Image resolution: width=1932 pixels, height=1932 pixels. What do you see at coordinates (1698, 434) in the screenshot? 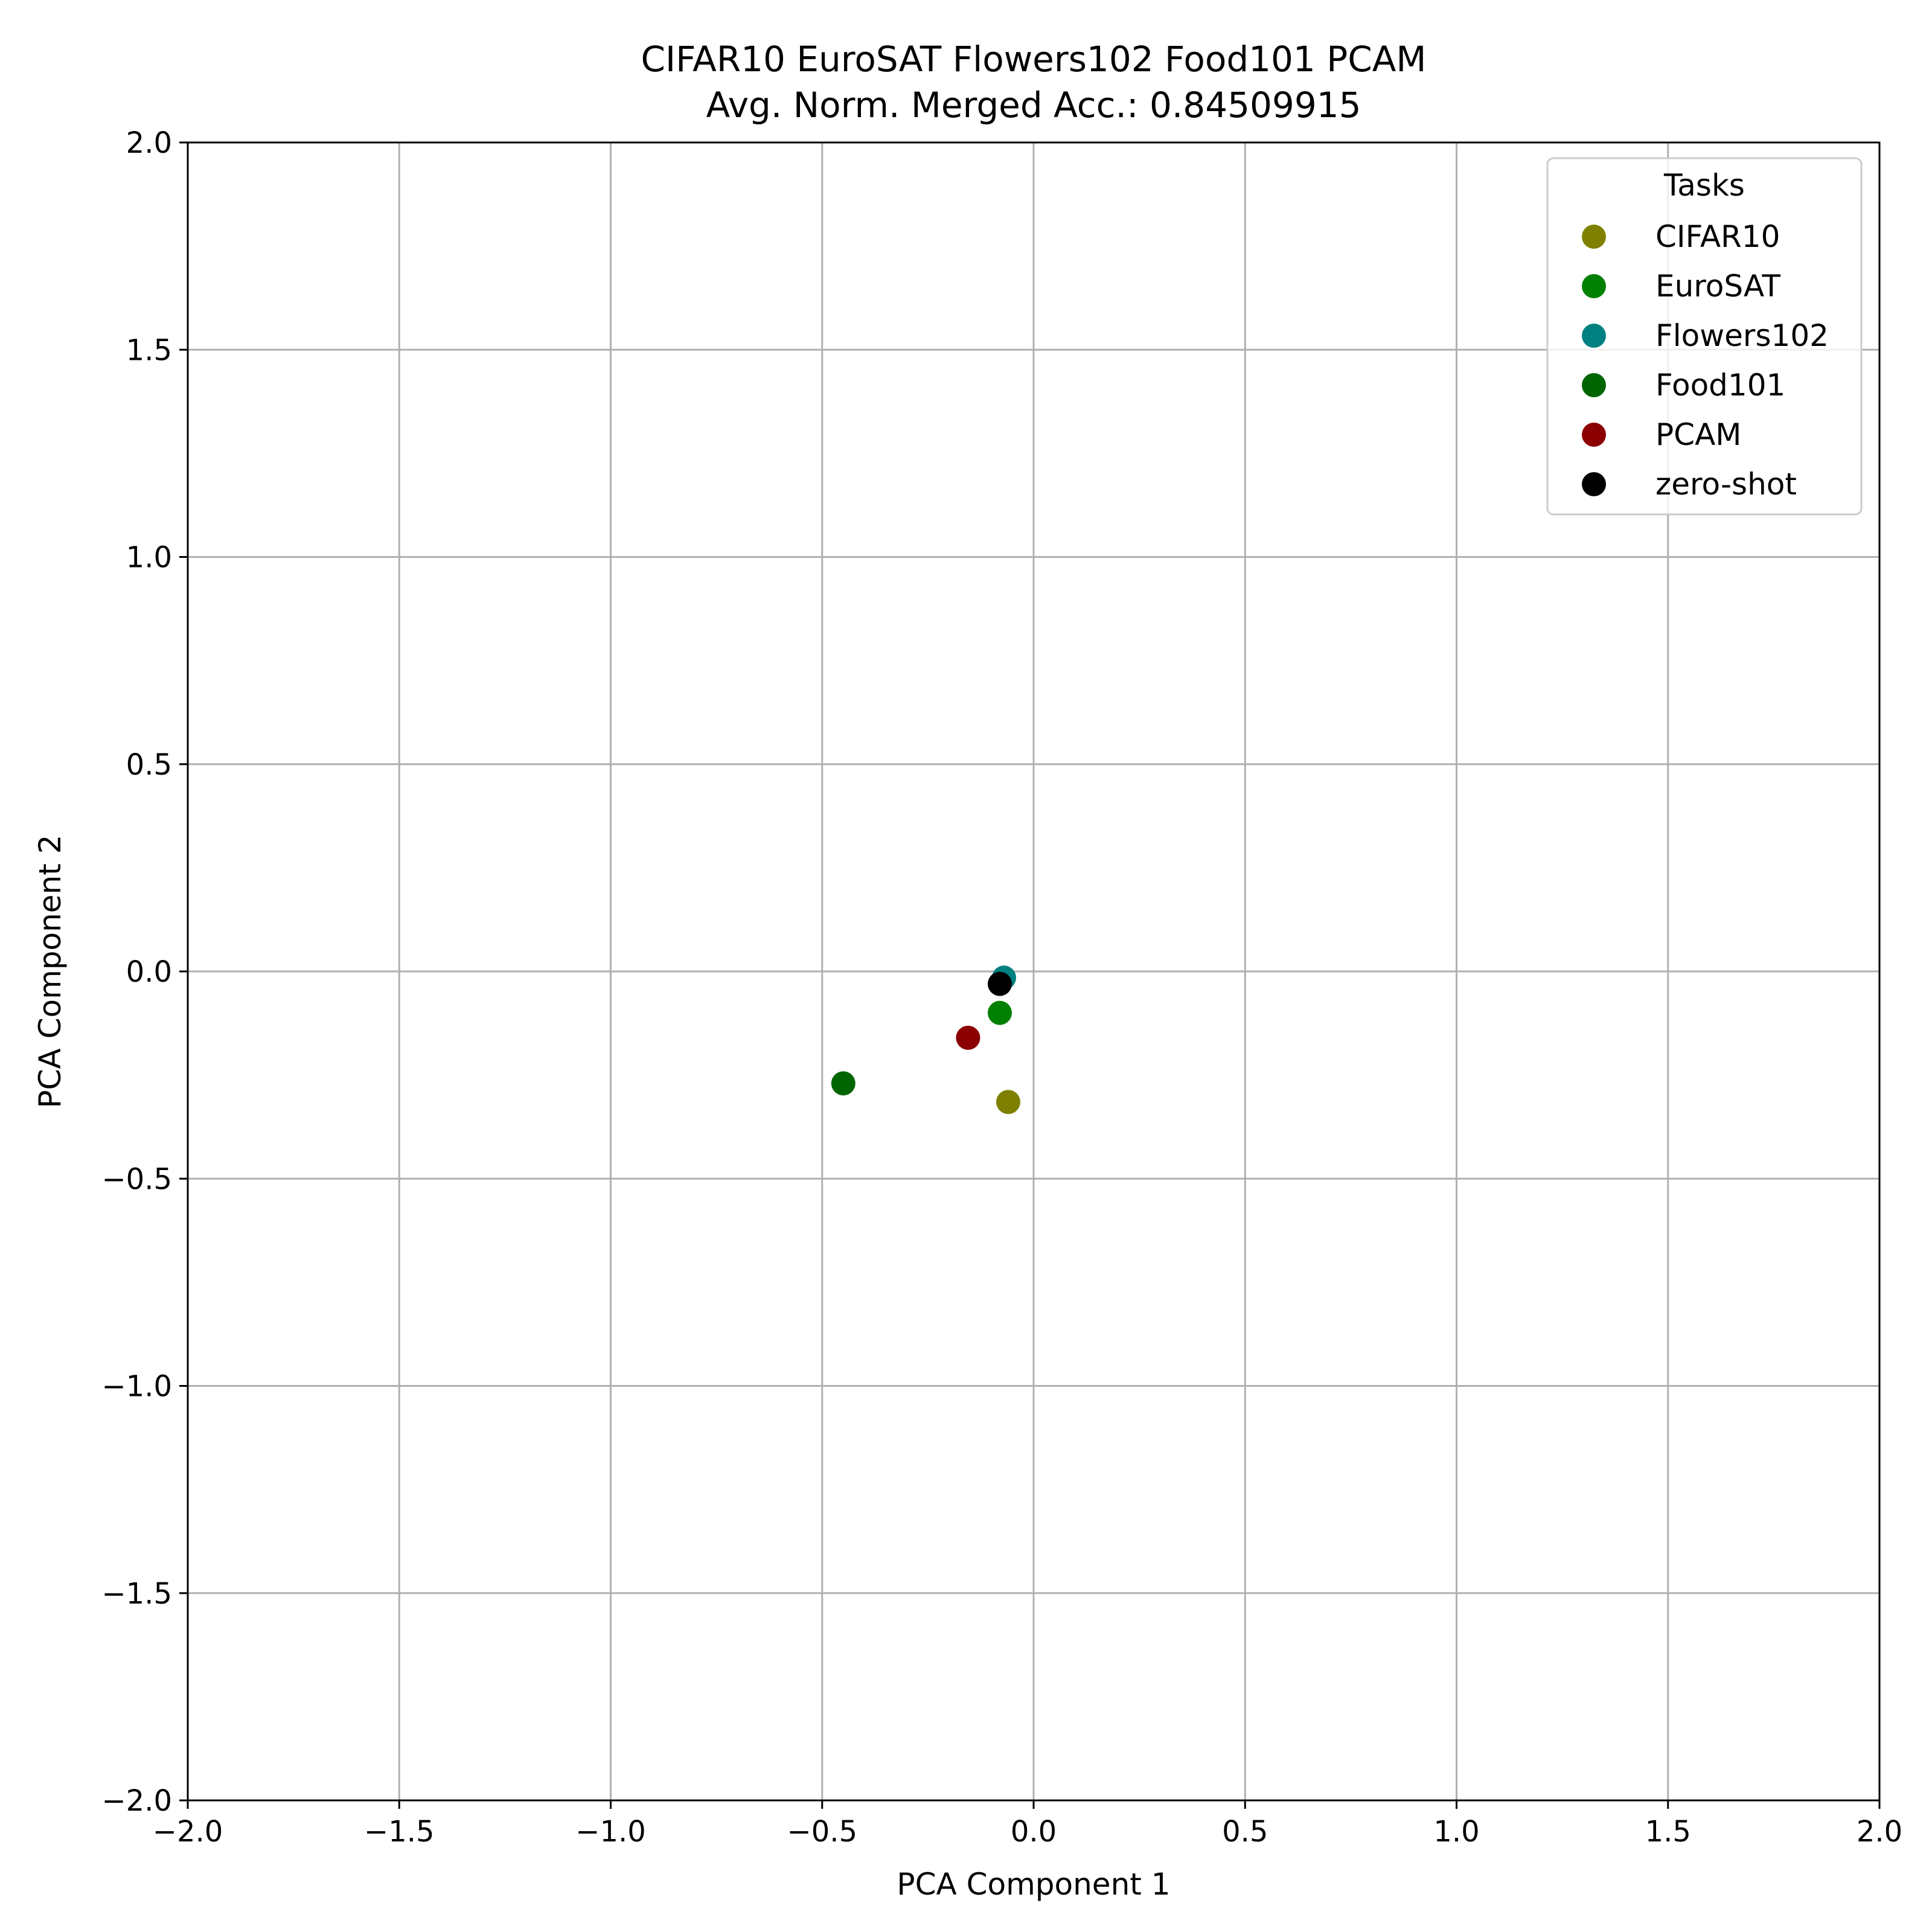
I see `legend-label-pcam: PCAM` at bounding box center [1698, 434].